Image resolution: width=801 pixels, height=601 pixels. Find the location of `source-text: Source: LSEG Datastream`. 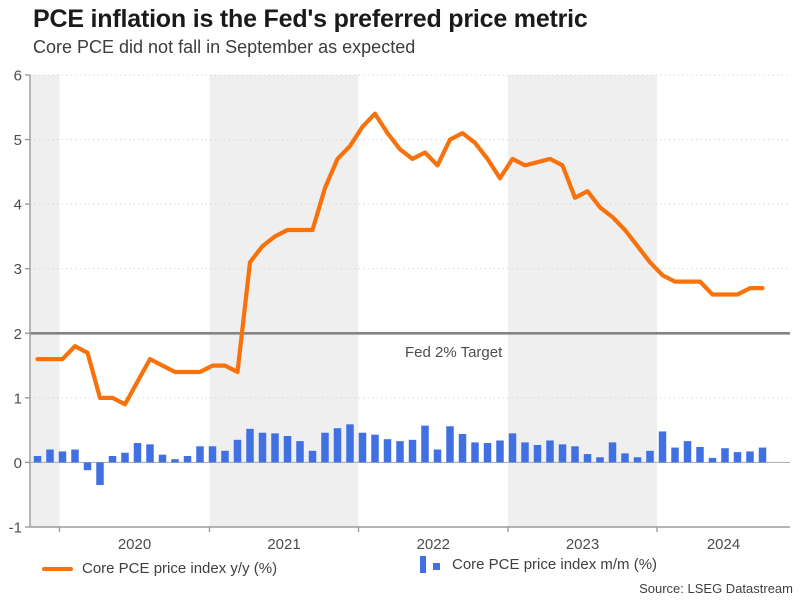

source-text: Source: LSEG Datastream is located at coordinates (716, 588).